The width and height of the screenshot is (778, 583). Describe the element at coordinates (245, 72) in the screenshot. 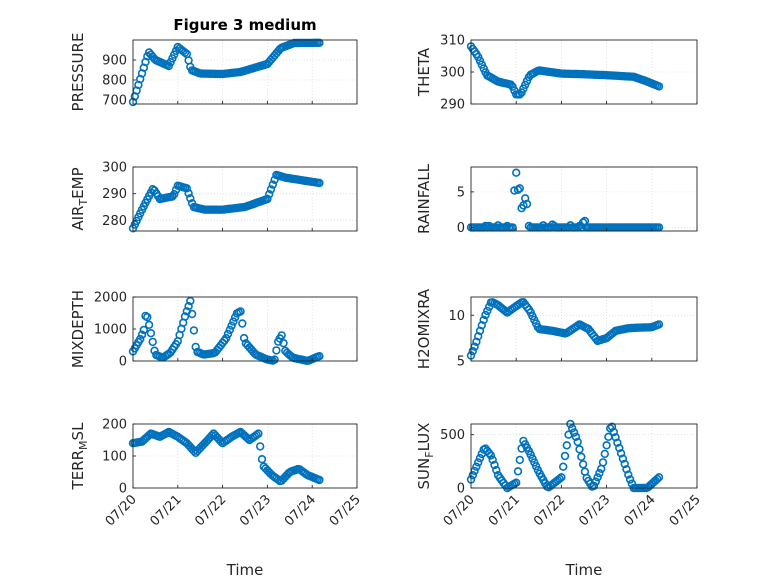

I see `axes-box` at that location.